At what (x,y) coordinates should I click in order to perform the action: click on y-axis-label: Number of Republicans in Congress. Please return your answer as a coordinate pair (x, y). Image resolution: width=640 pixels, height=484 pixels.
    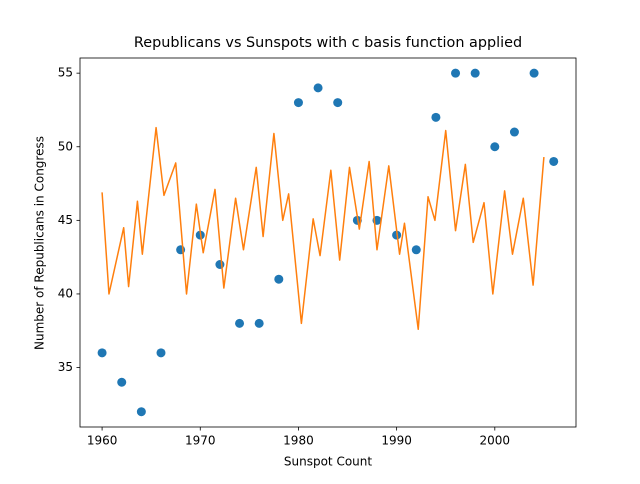
    Looking at the image, I should click on (40, 243).